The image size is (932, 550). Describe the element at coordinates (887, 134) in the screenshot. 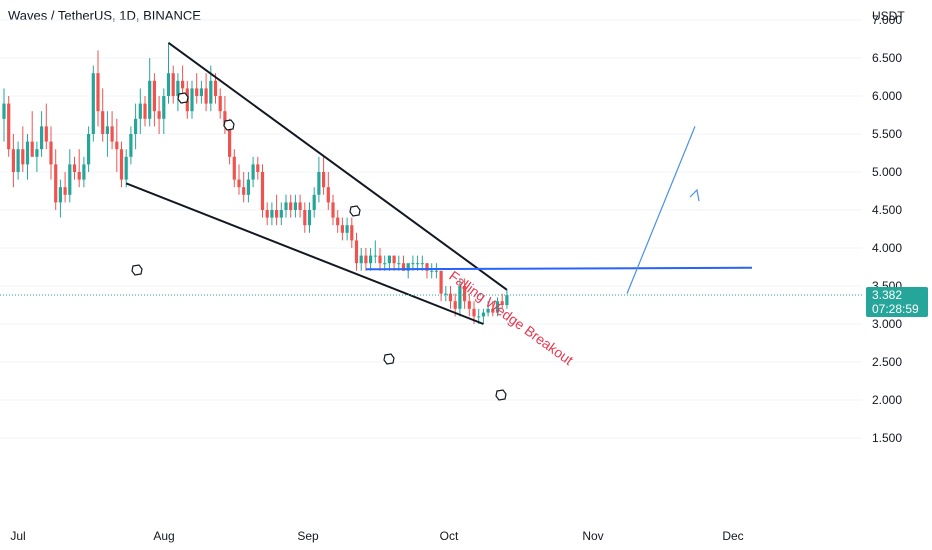

I see `y-tick-label: 5.500` at that location.